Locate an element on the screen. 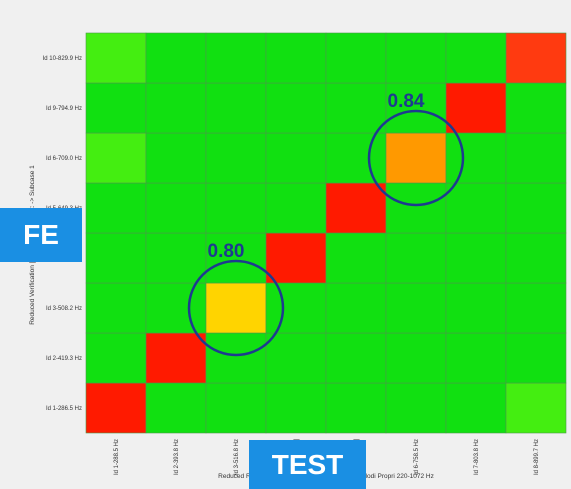  test-callout: TEST is located at coordinates (307, 464).